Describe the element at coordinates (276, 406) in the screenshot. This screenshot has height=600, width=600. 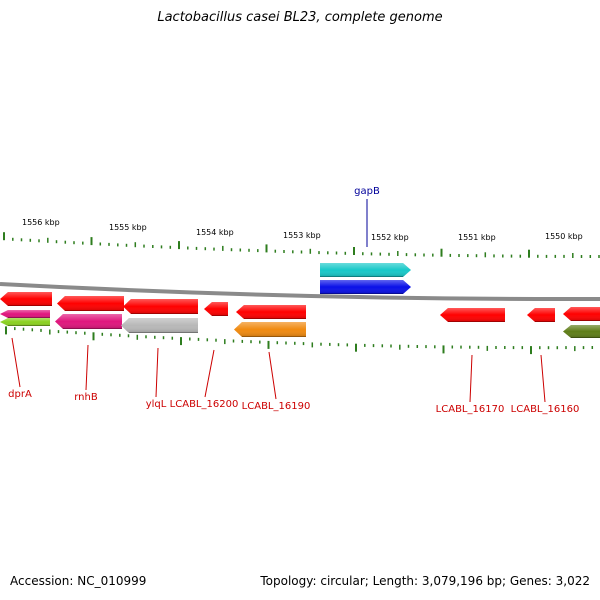
I see `gene-label-lcabl-16190: LCABL_16190` at that location.